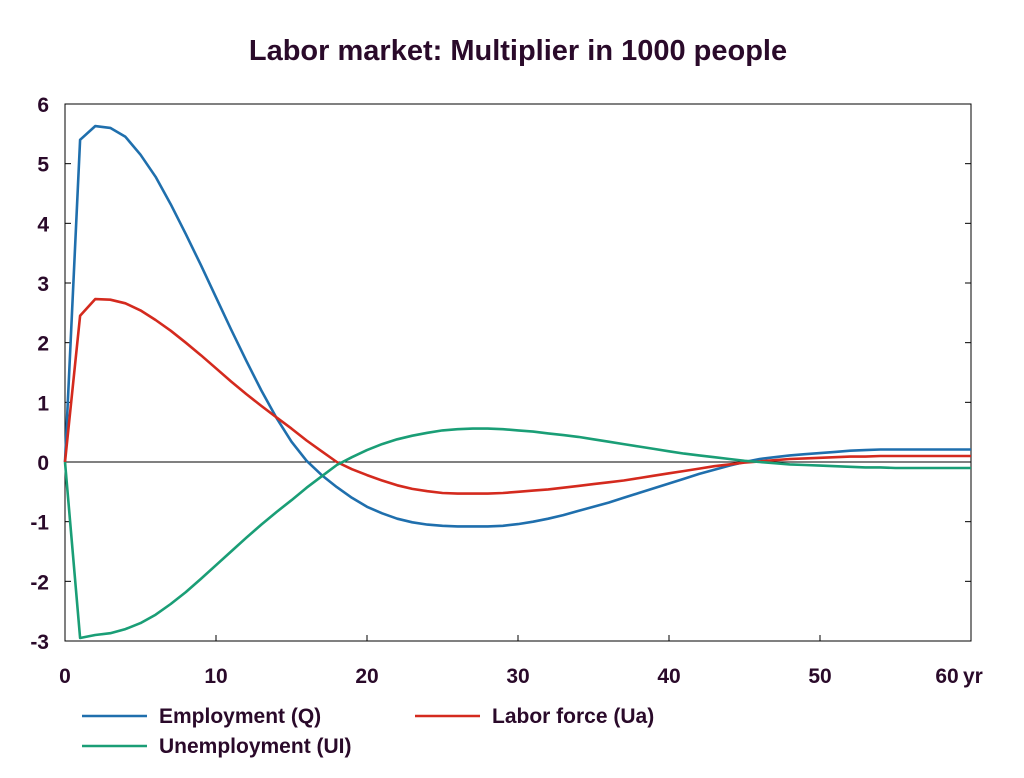  I want to click on x-tick-label: 0, so click(65, 676).